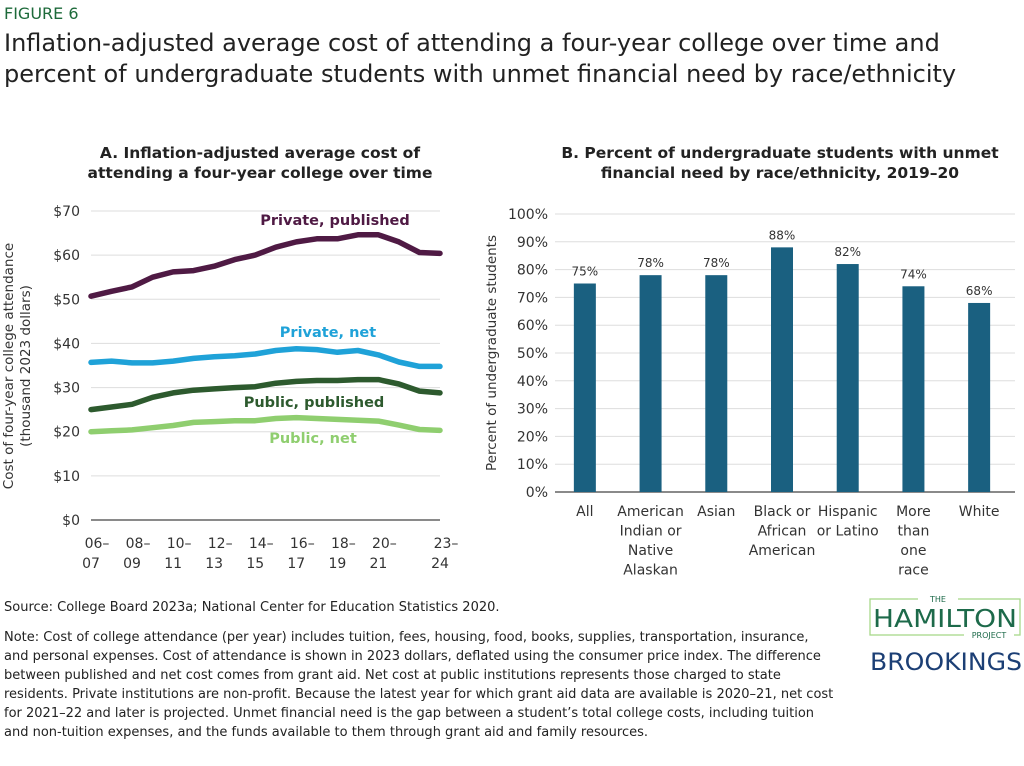  What do you see at coordinates (97, 544) in the screenshot?
I see `x-tick-label: 06–` at bounding box center [97, 544].